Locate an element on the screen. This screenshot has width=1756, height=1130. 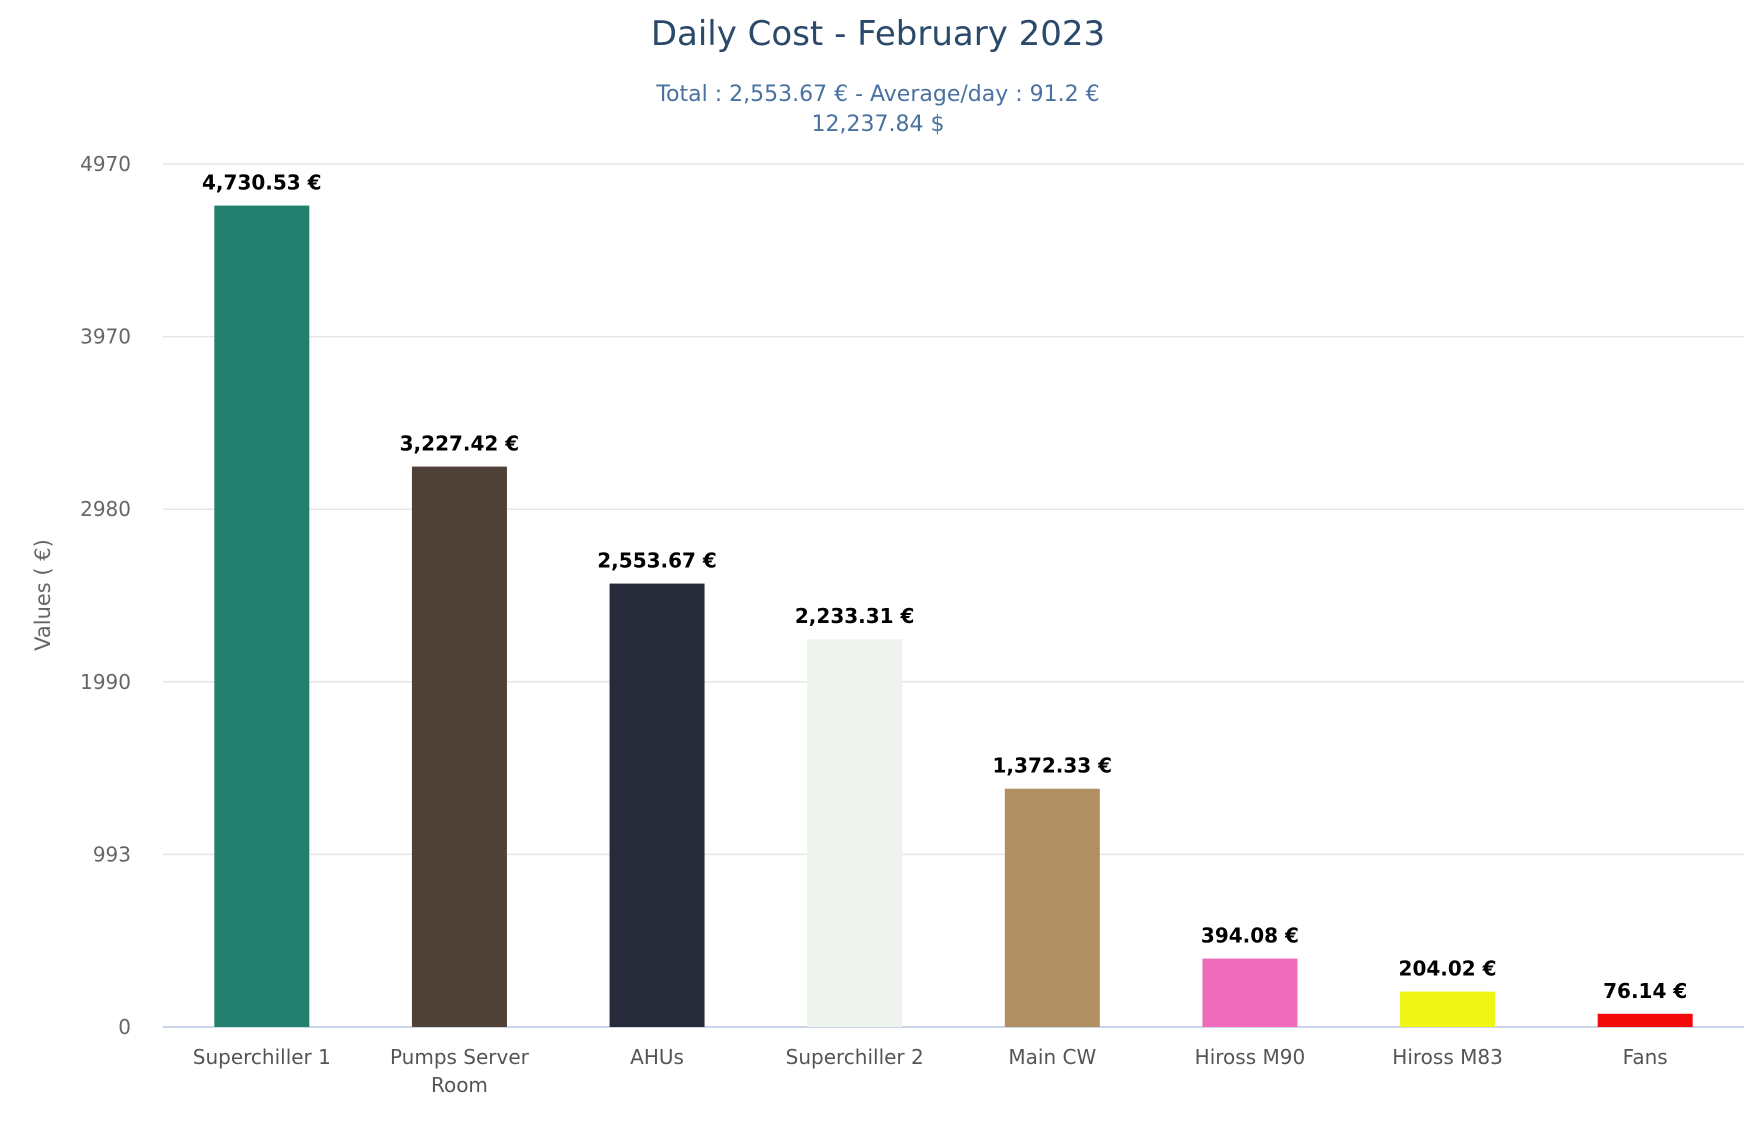
x-category-label: Fans is located at coordinates (1645, 1057).